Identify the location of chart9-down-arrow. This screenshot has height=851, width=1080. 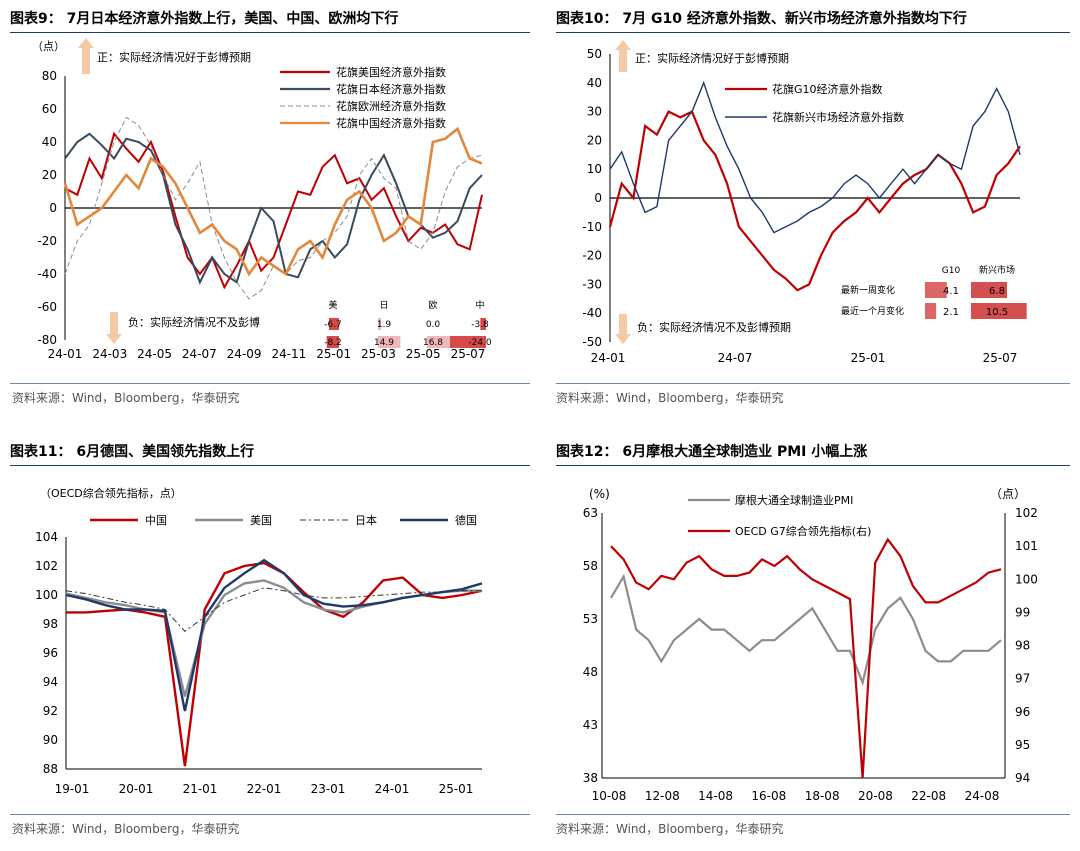
(114, 328).